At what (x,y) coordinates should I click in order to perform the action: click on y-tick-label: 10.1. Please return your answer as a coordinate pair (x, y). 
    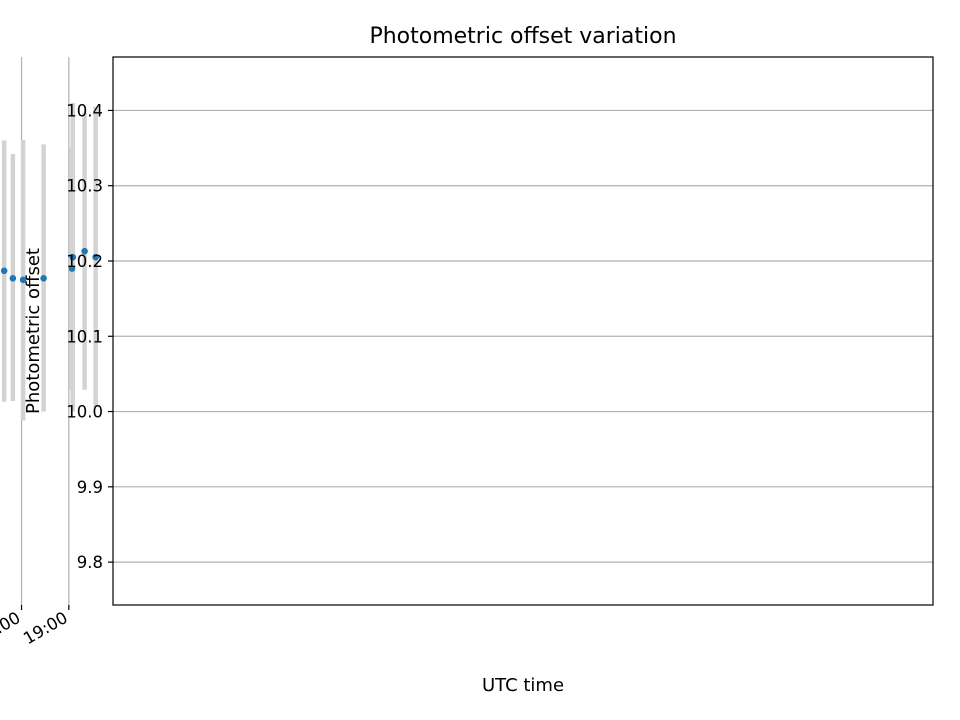
    Looking at the image, I should click on (84, 336).